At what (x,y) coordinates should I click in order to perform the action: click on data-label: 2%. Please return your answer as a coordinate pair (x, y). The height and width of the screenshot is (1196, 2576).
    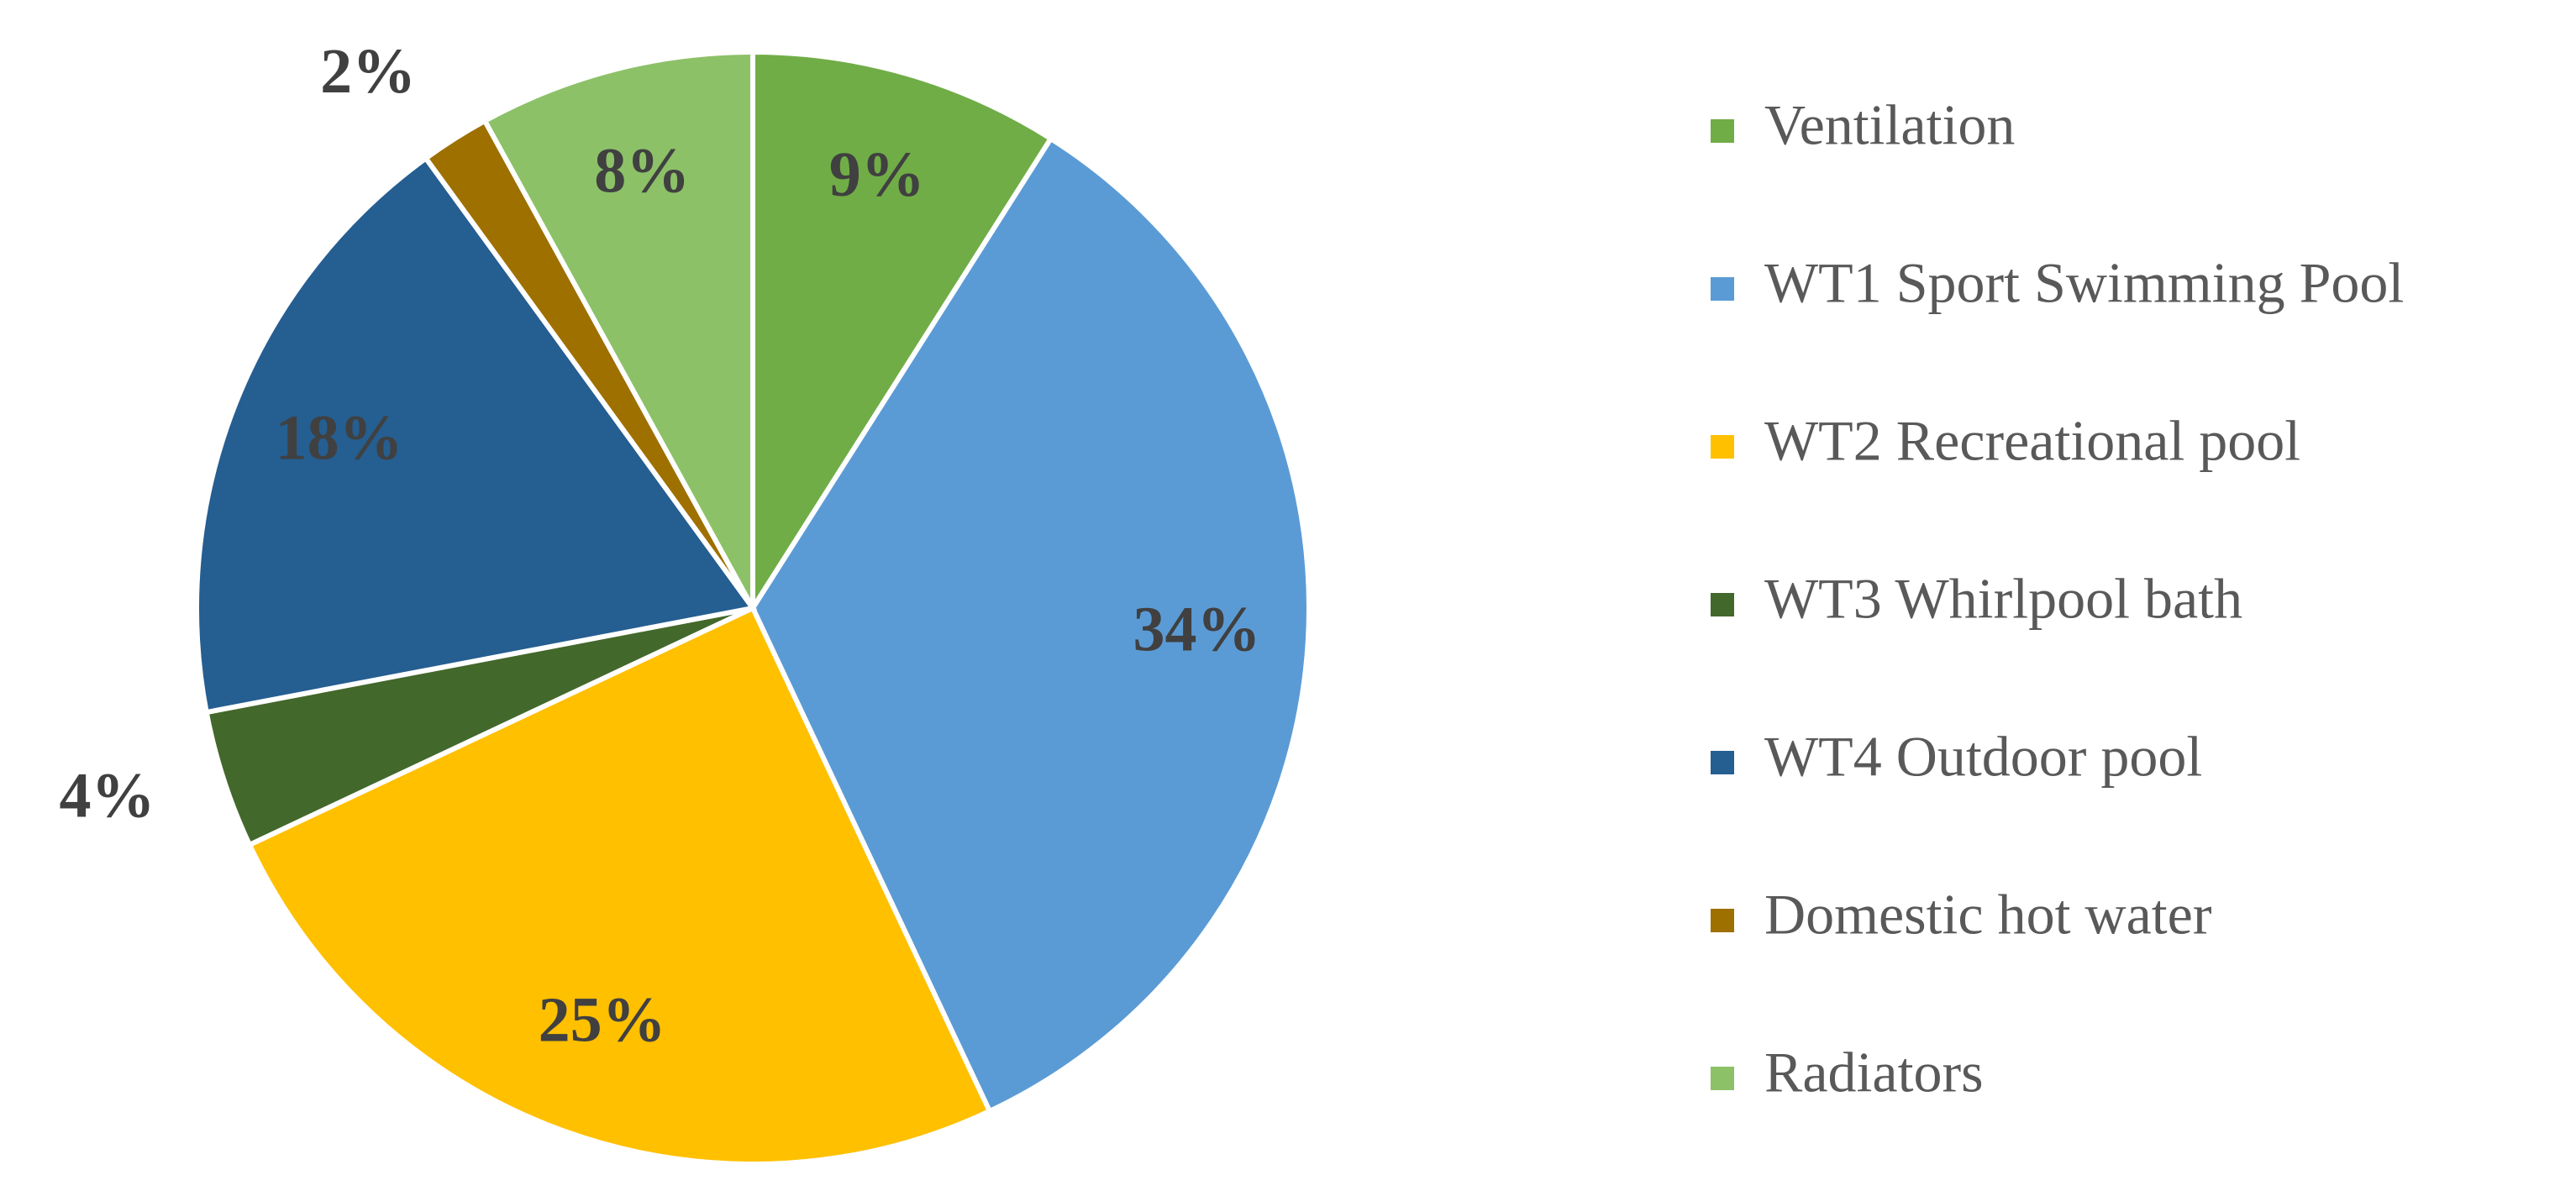
    Looking at the image, I should click on (368, 71).